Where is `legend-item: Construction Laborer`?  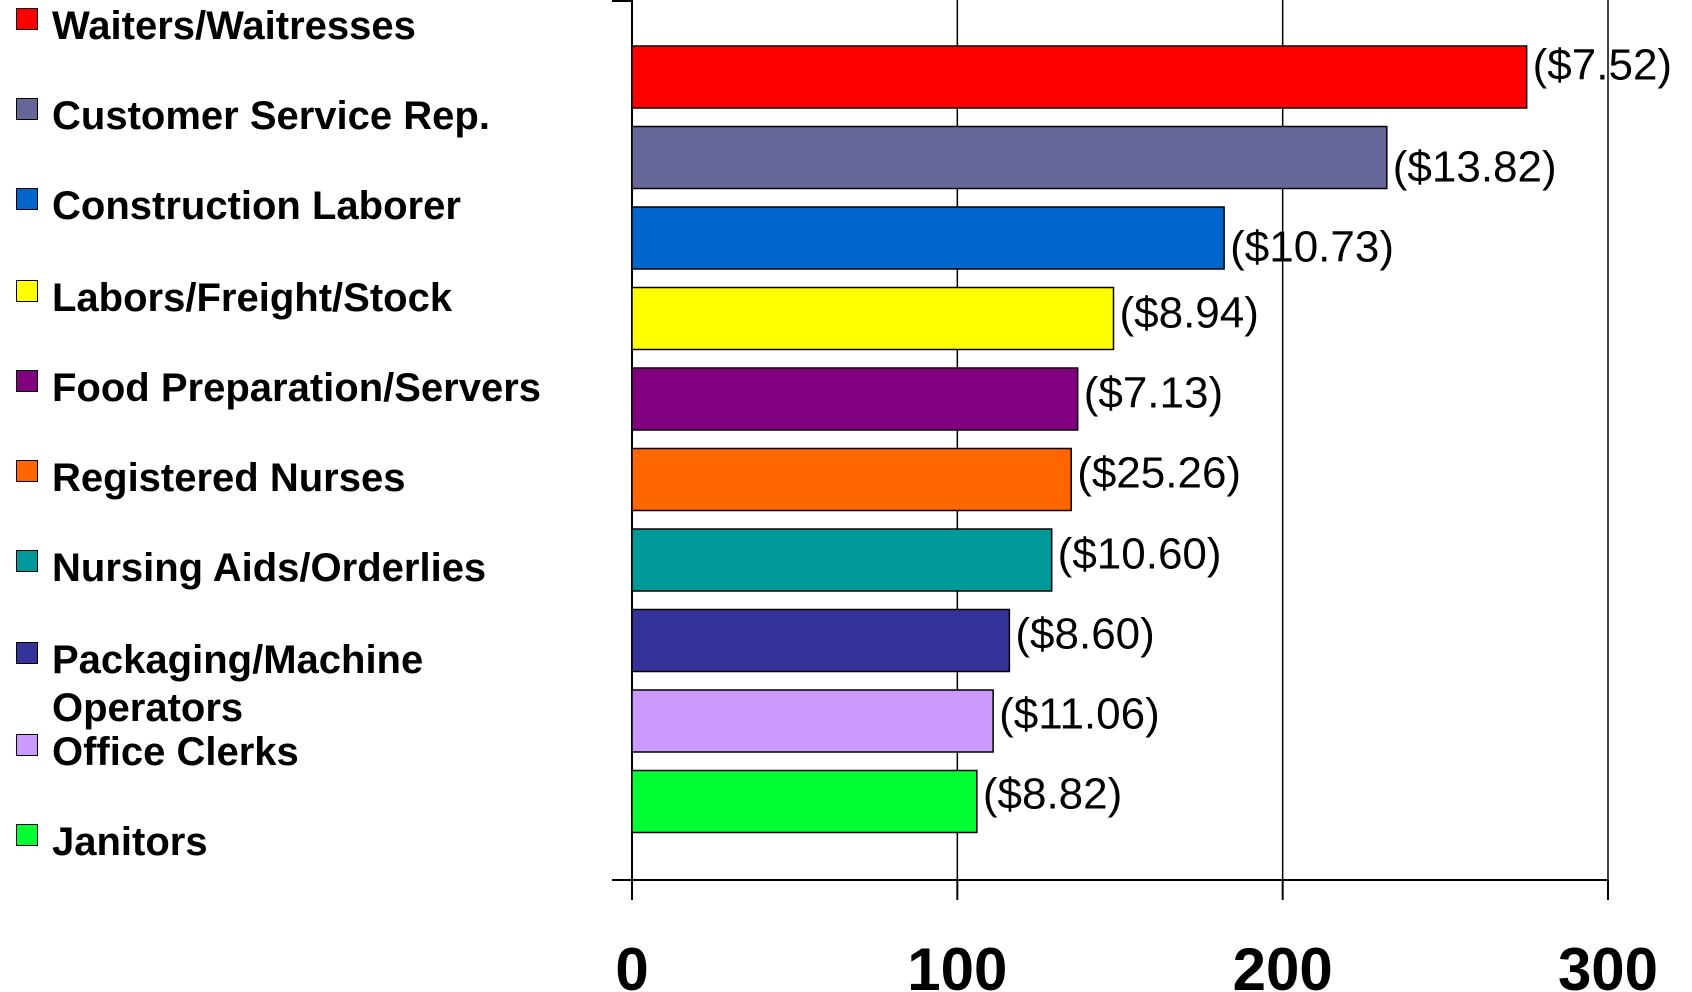 legend-item: Construction Laborer is located at coordinates (294, 206).